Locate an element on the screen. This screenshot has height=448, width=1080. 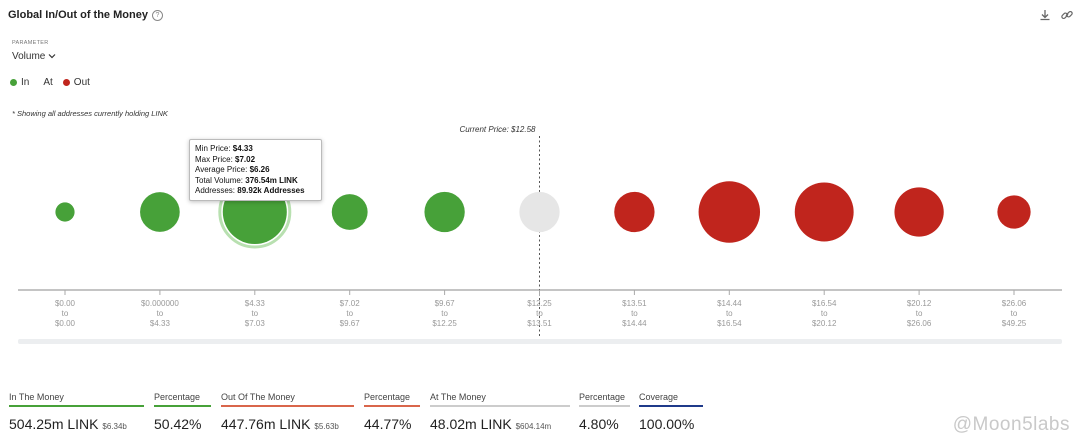
tooltip-volume: Total Volume: 376.54m LINK is located at coordinates (246, 180).